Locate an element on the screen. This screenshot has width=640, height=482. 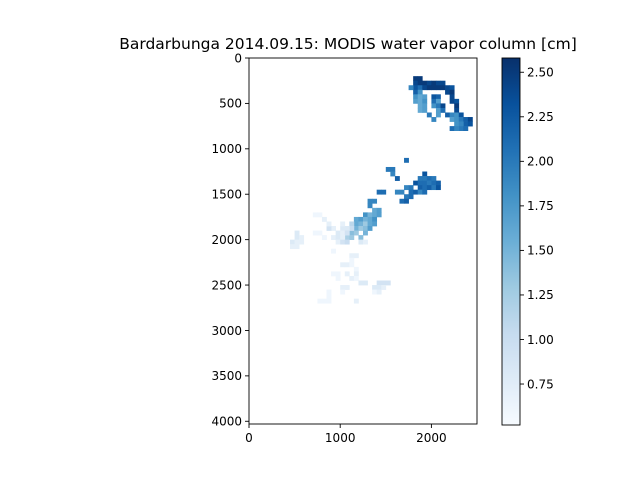
y-tick-label-0: 0 is located at coordinates (238, 58).